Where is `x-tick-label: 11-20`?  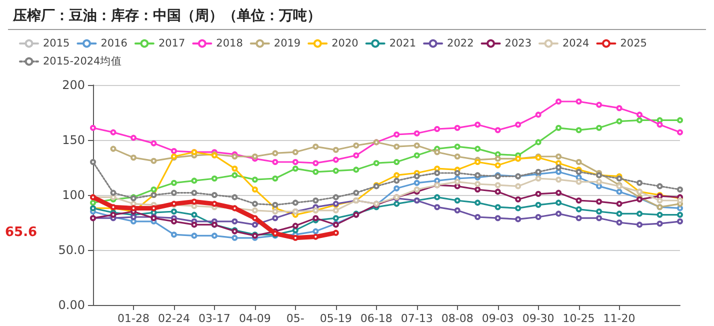 x-tick-label: 11-20 is located at coordinates (619, 318).